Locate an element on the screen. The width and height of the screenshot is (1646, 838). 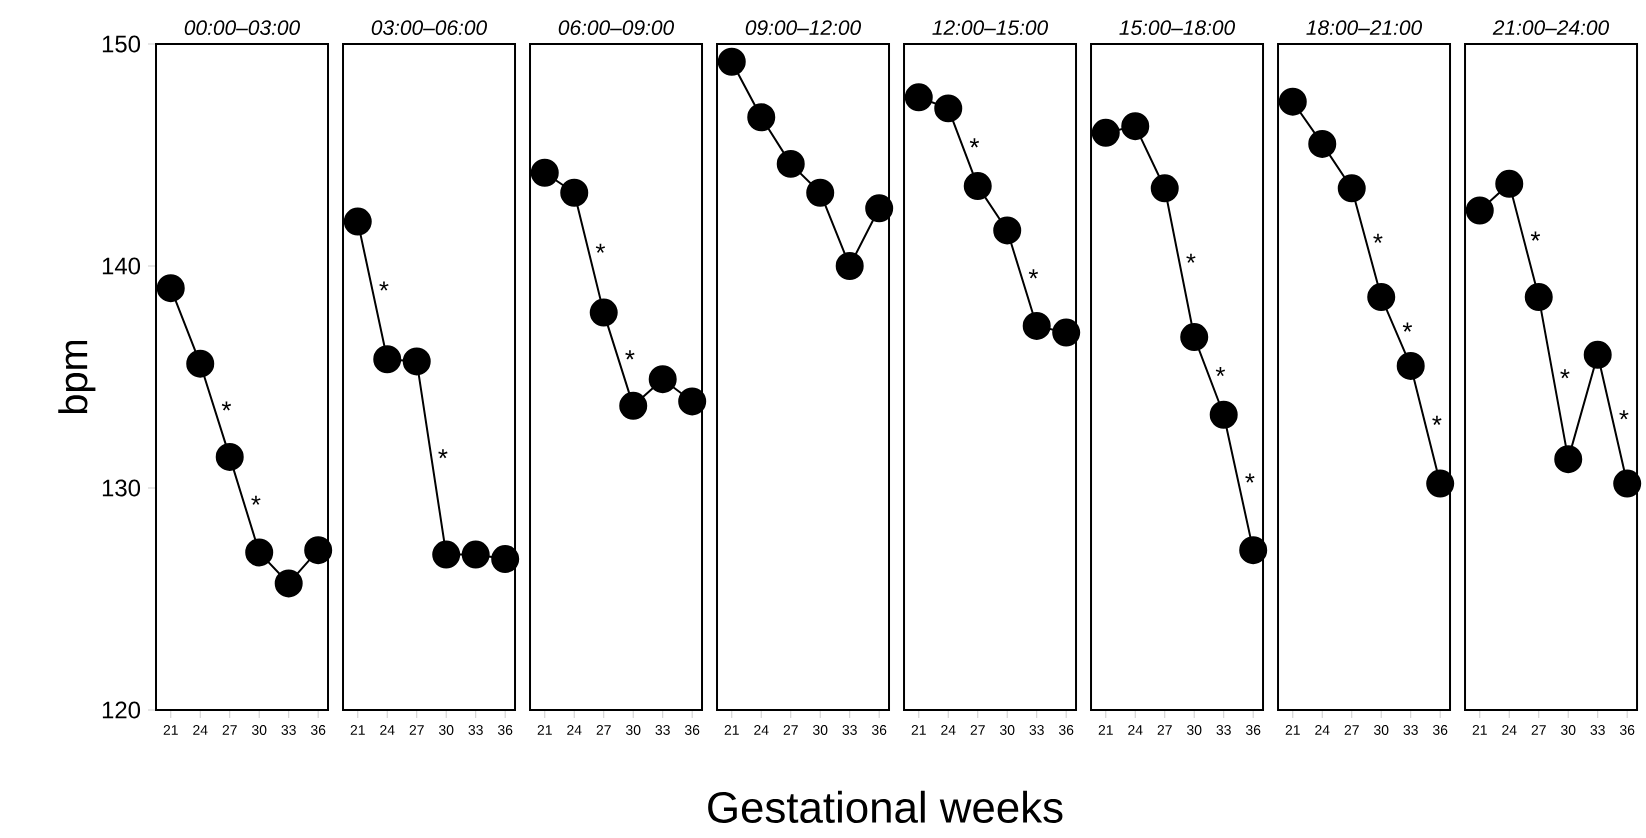
chart-title: 18:00–21:00 is located at coordinates (1364, 28).